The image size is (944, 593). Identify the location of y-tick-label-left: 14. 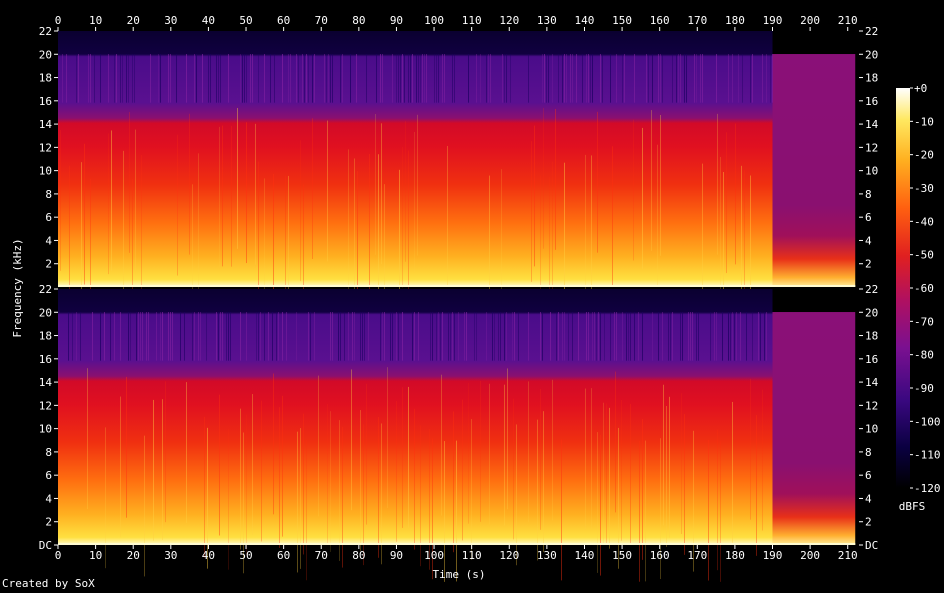
(46, 382).